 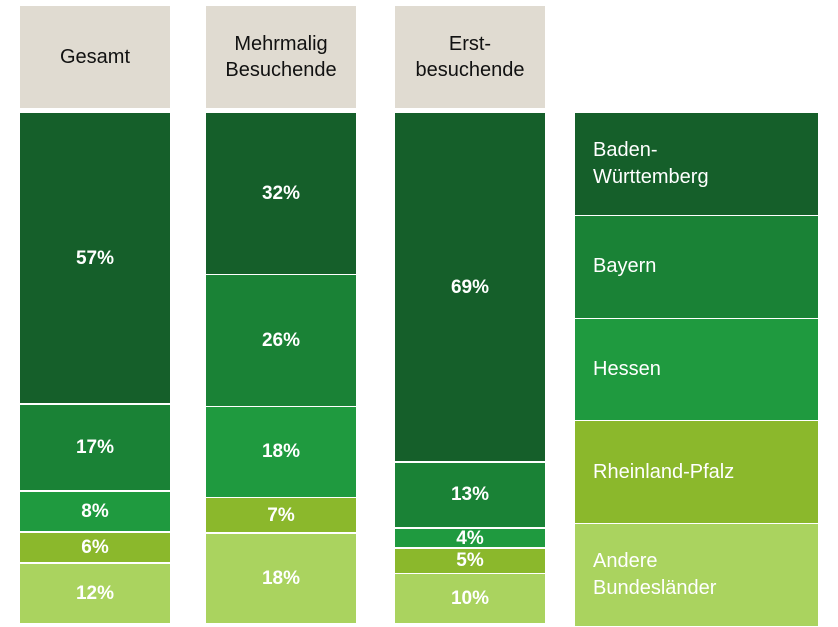 I want to click on bar-segment: 7%, so click(x=281, y=515).